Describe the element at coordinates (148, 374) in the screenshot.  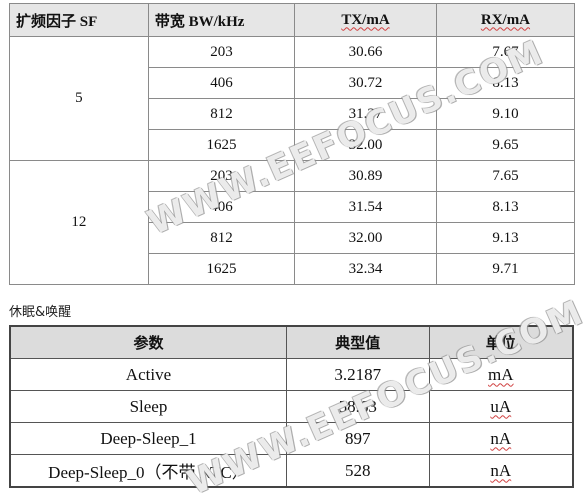
I see `param-cell: Active` at that location.